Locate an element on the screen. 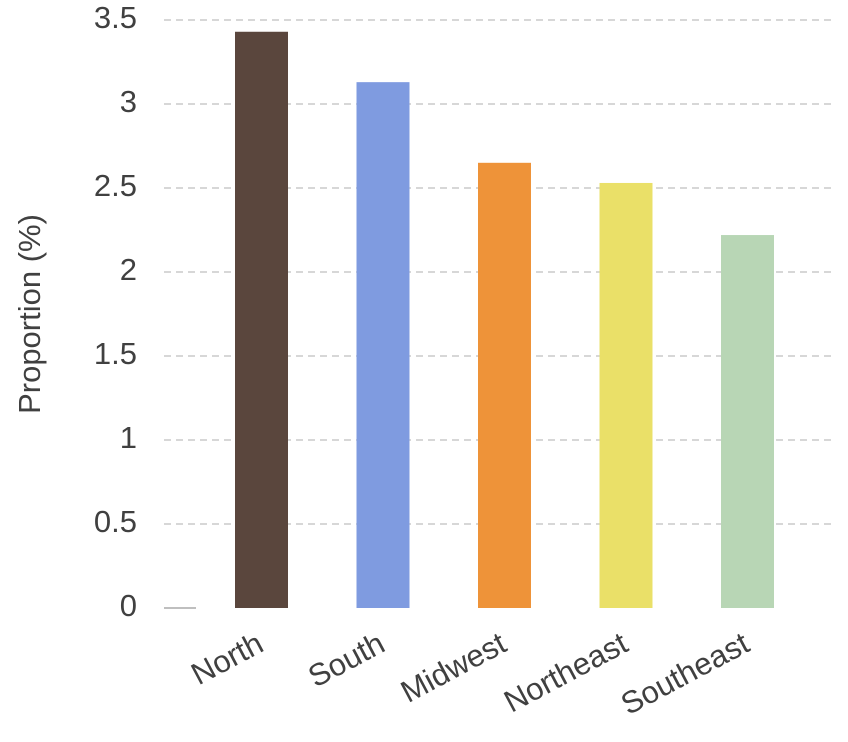 This screenshot has height=742, width=848. y-tick-label: 1 is located at coordinates (128, 437).